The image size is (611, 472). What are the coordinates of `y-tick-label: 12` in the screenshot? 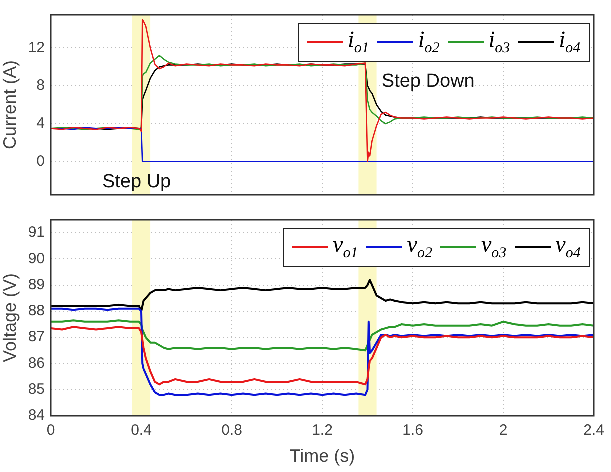 It's located at (36, 47).